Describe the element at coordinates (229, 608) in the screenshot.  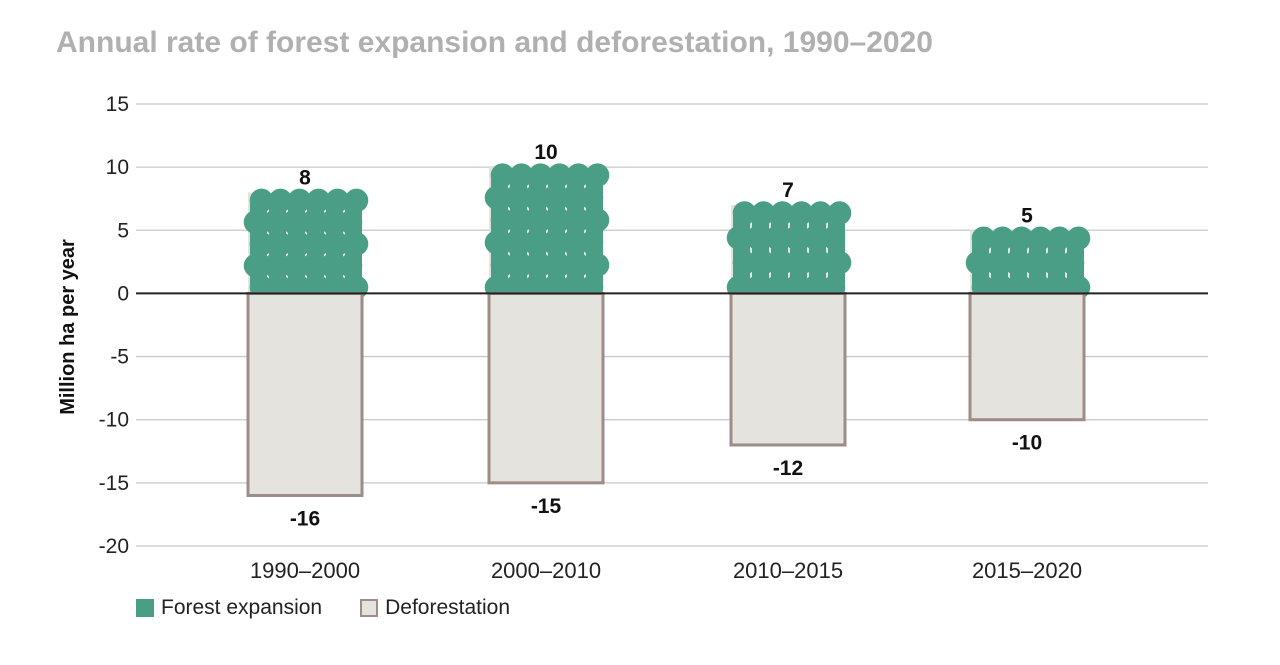
I see `legend-item-forest-expansion: Forest expansion` at that location.